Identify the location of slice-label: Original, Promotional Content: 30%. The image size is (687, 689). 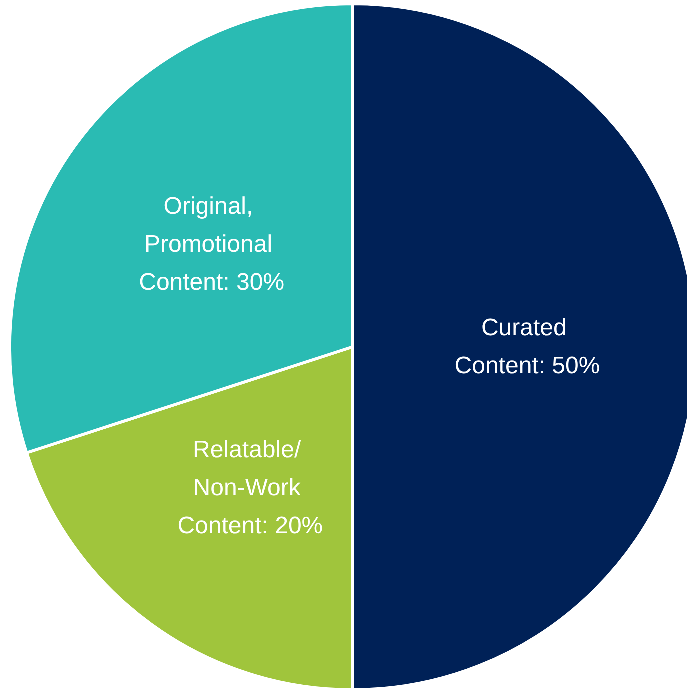
(212, 244).